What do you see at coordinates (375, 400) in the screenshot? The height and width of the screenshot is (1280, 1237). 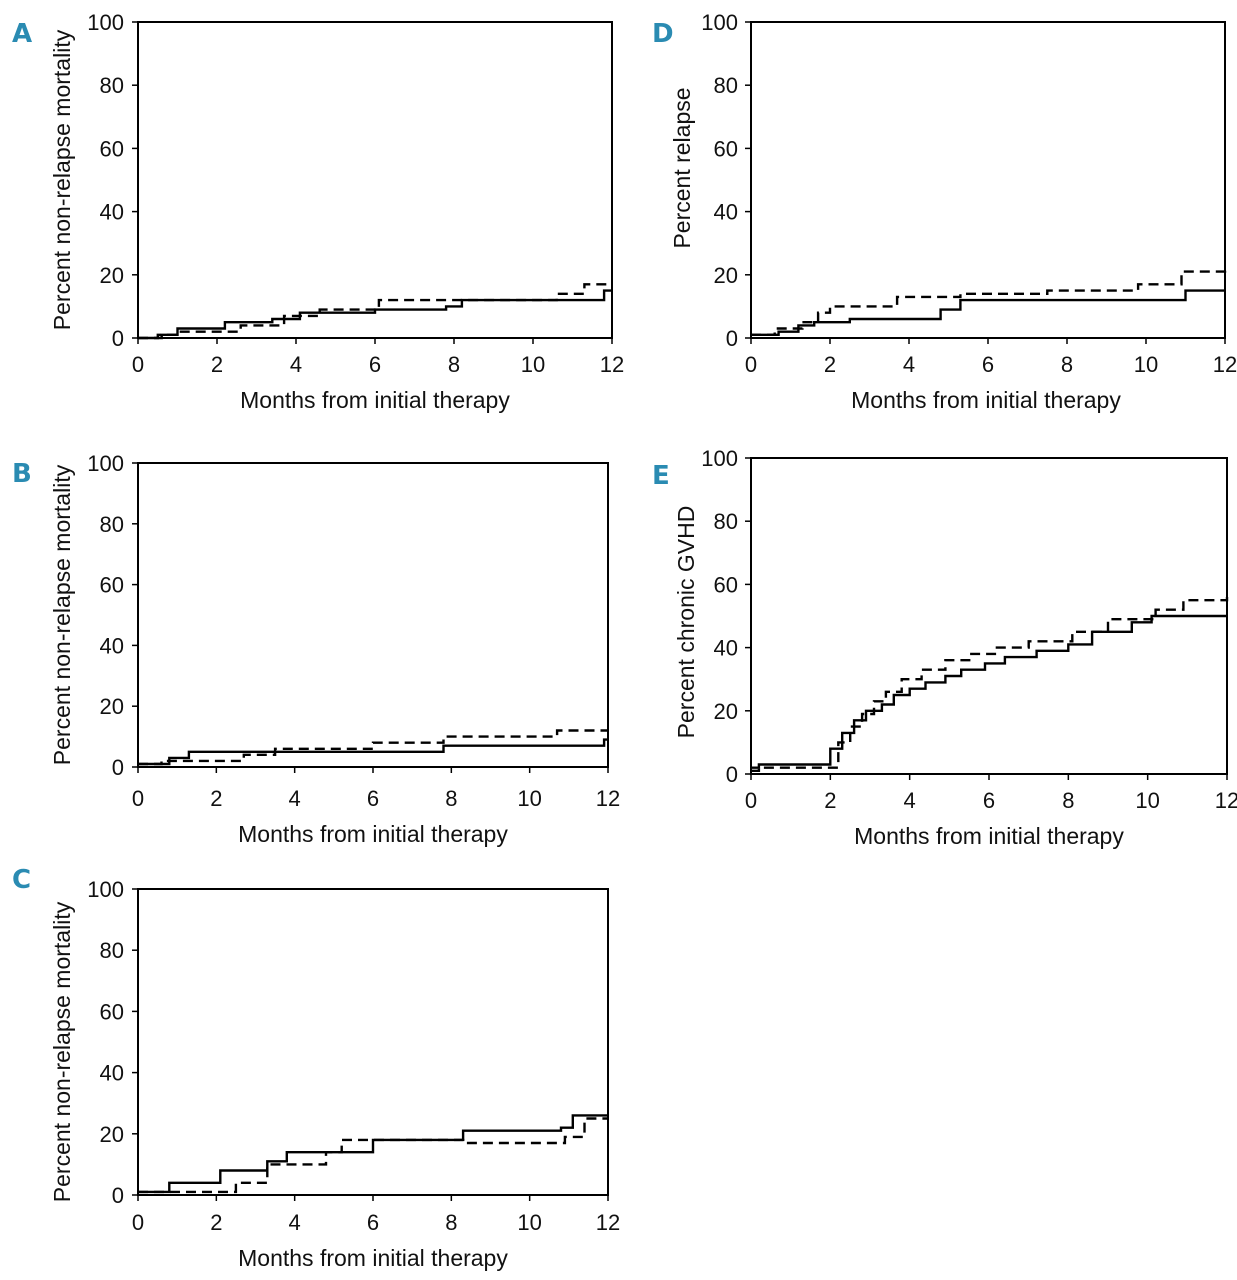 I see `panel-a-xlabel: Months from initial therapy` at bounding box center [375, 400].